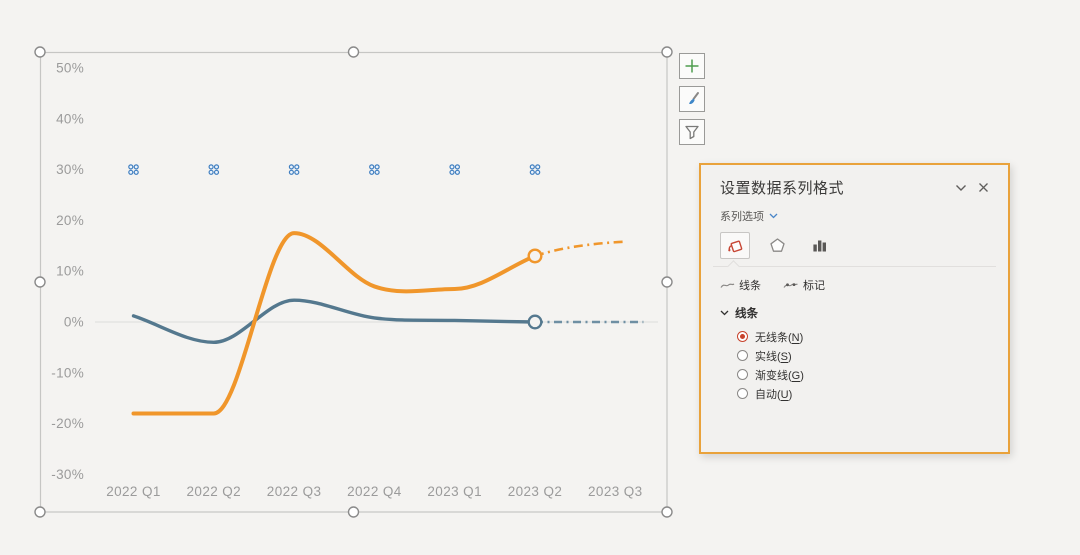 This screenshot has height=555, width=1080. I want to click on chart-styles-button, so click(692, 99).